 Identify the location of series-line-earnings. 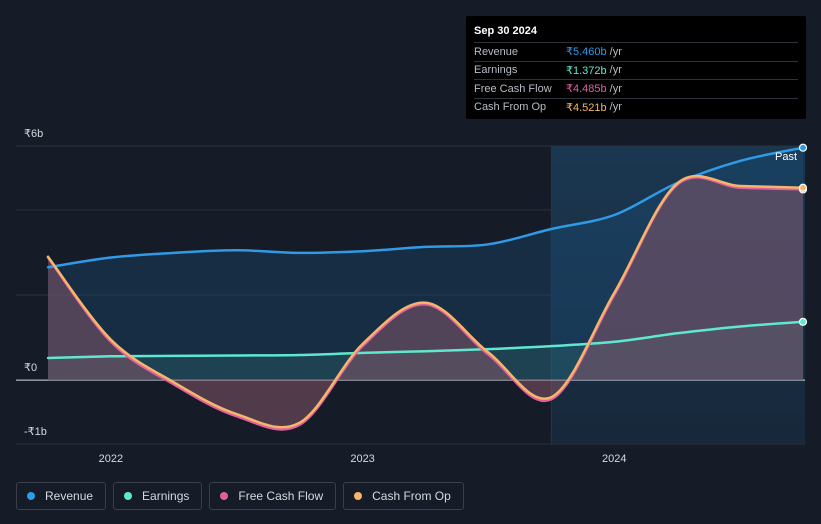
(425, 340).